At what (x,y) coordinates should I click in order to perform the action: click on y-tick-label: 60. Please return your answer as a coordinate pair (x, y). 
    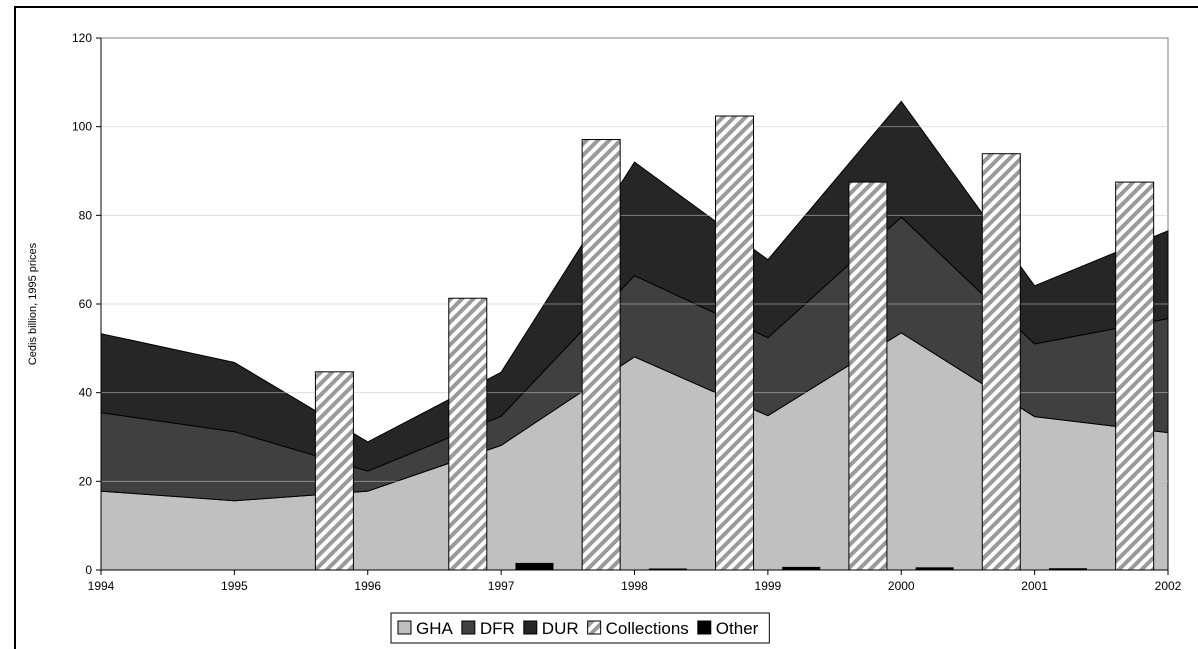
    Looking at the image, I should click on (86, 304).